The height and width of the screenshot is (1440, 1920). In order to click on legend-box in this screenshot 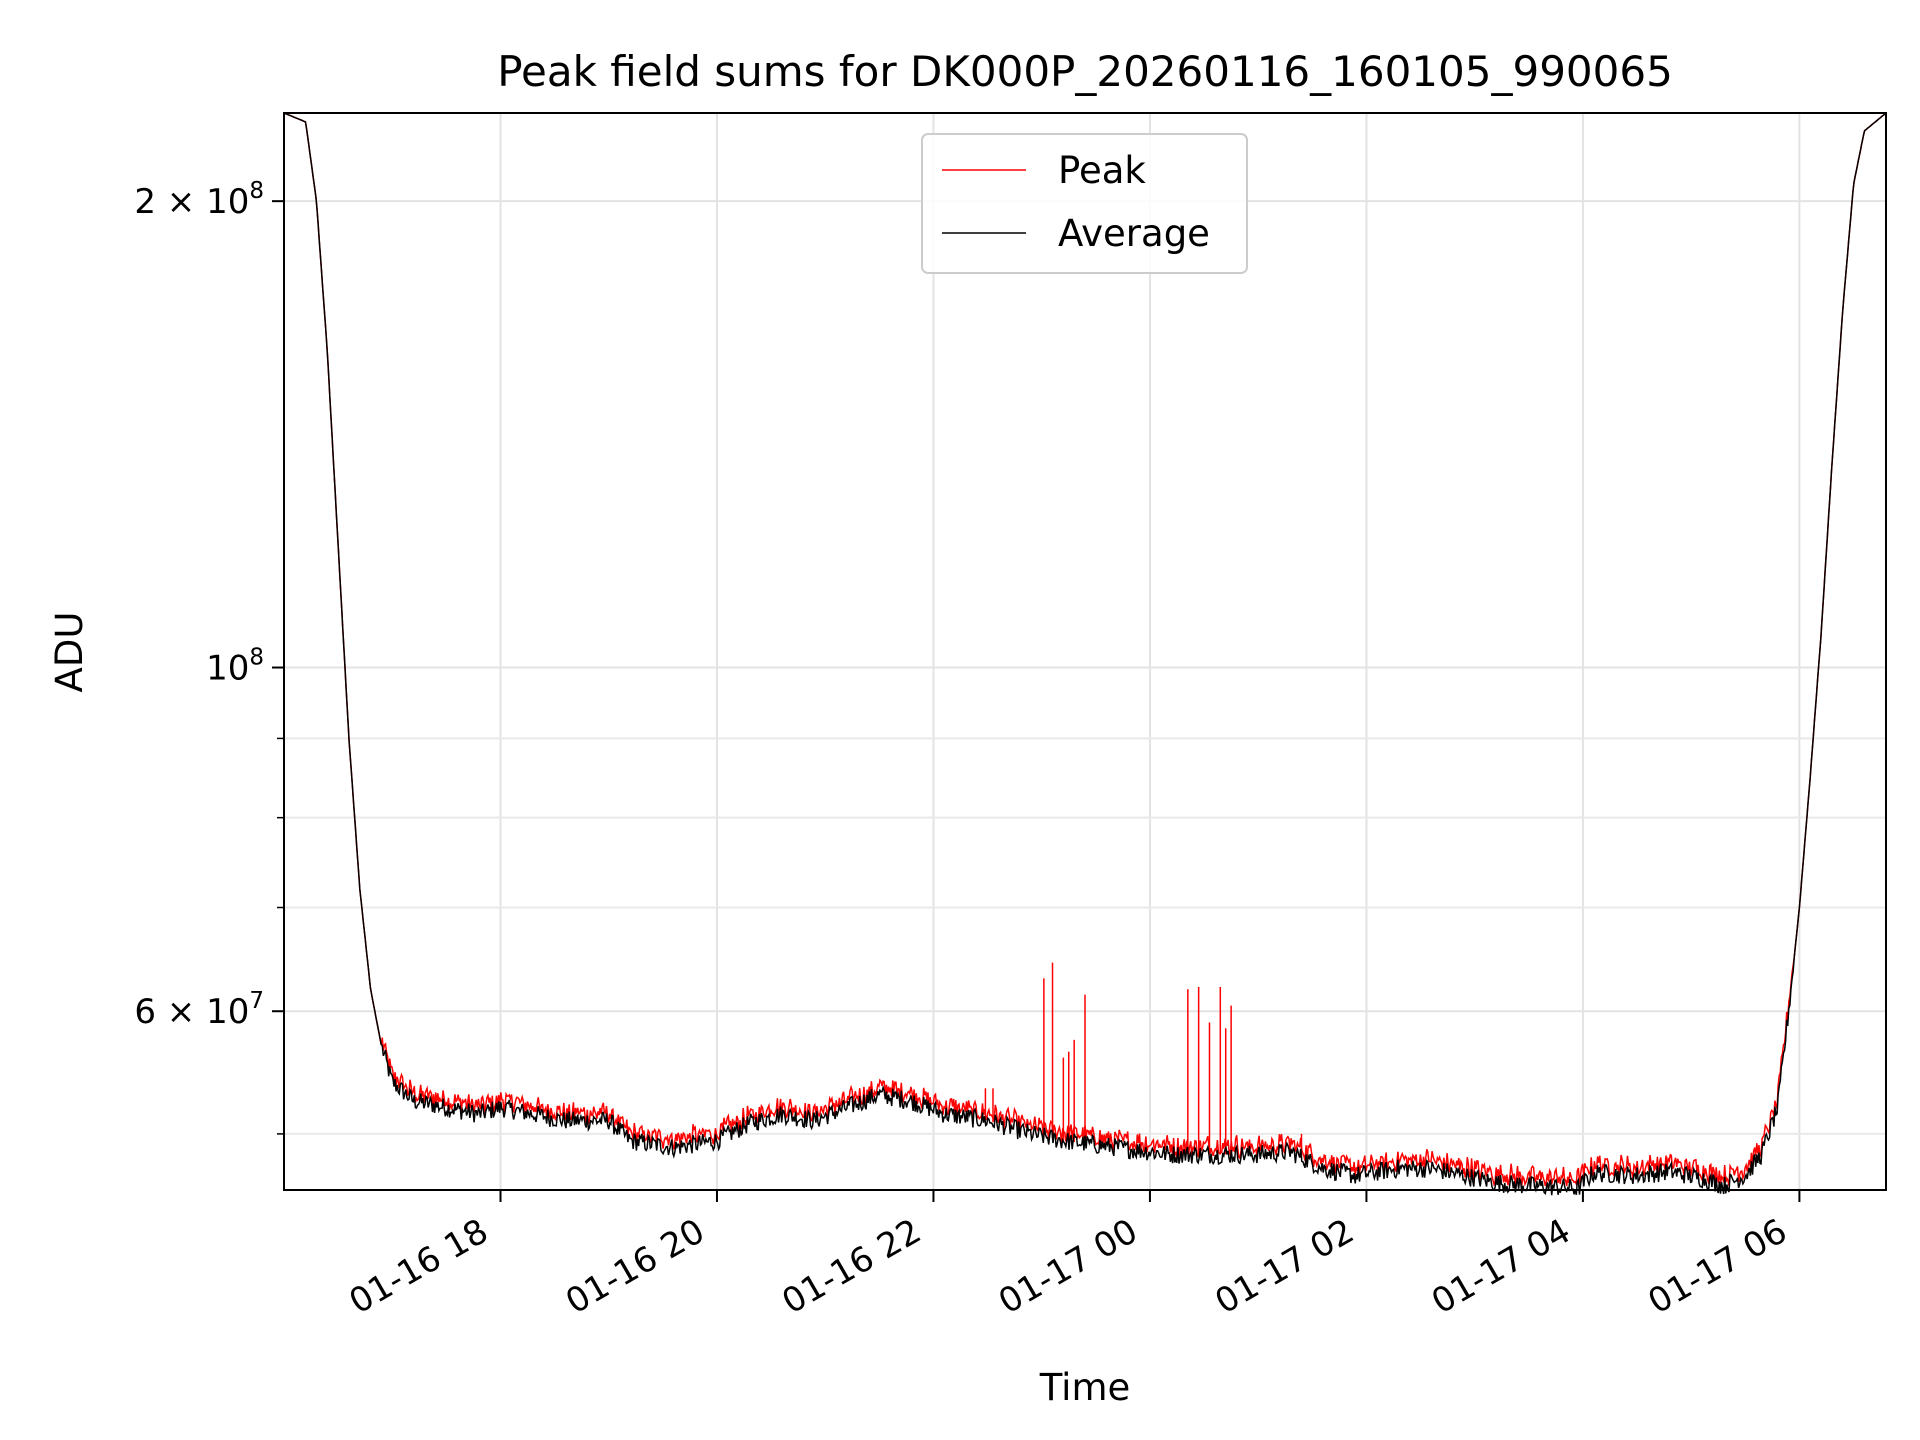, I will do `click(1084, 203)`.